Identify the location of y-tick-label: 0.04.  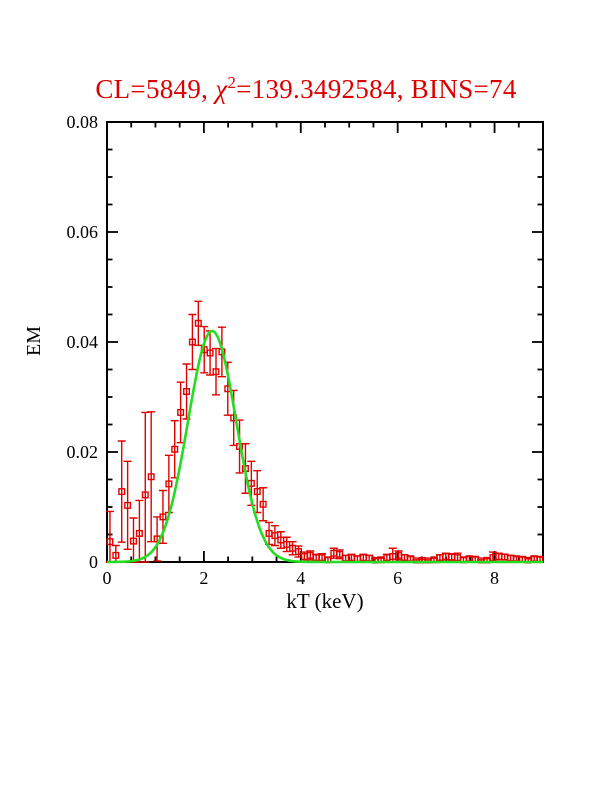
(83, 342).